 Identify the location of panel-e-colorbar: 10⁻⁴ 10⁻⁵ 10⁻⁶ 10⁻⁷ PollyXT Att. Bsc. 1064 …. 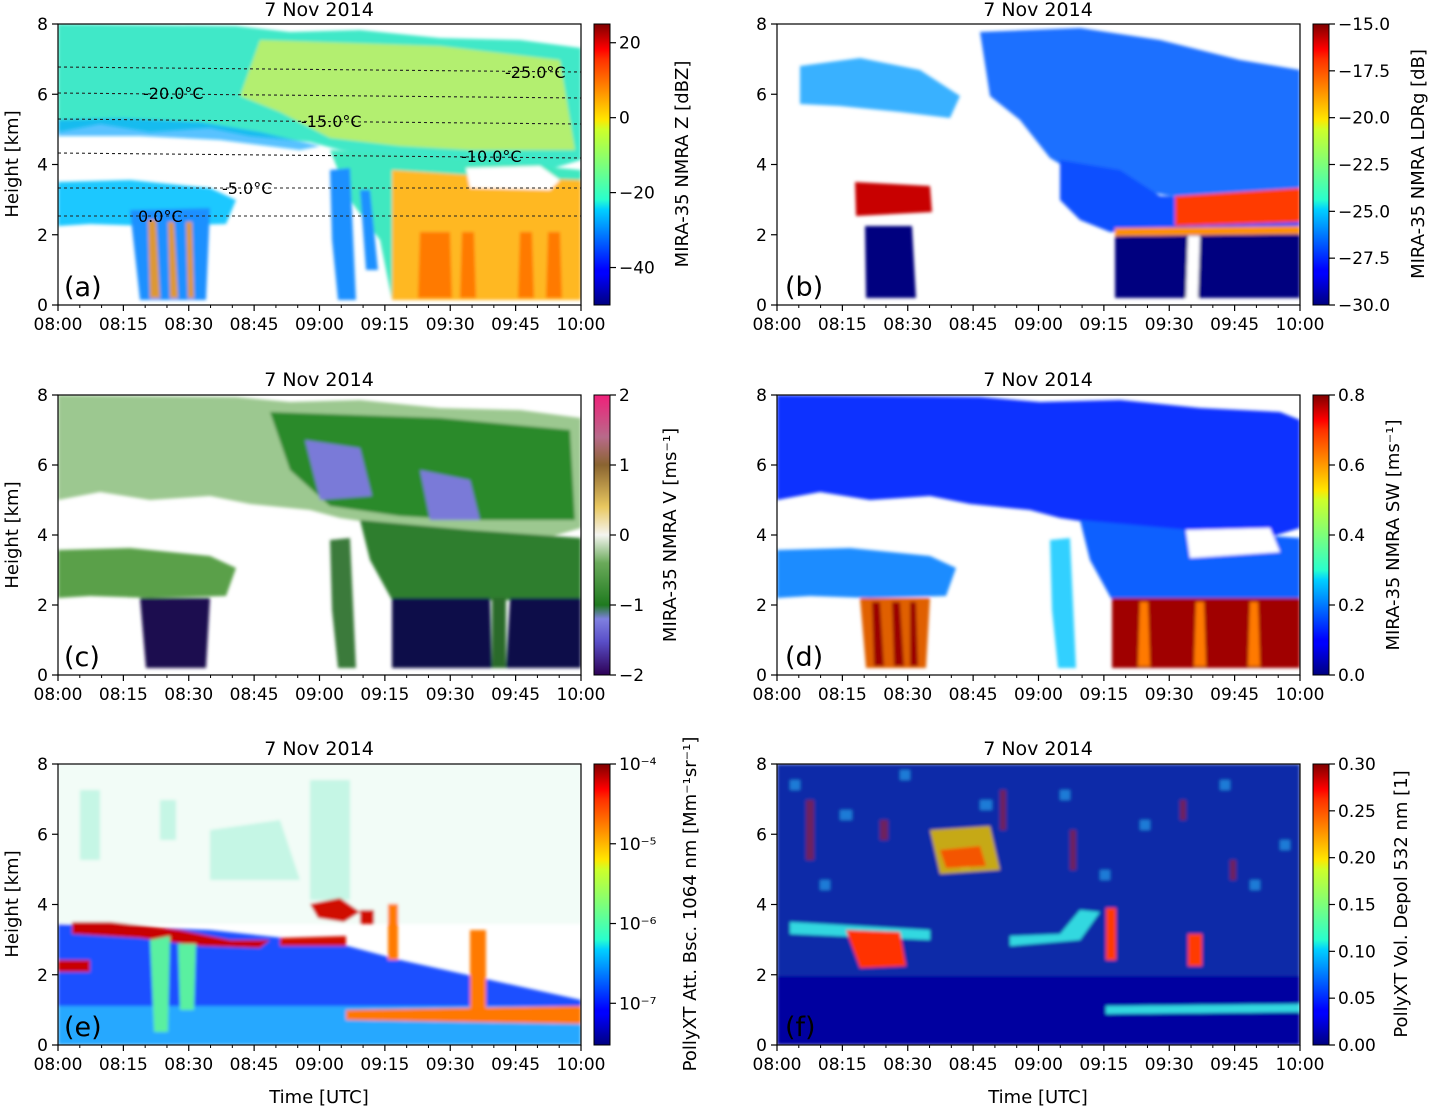
(647, 904).